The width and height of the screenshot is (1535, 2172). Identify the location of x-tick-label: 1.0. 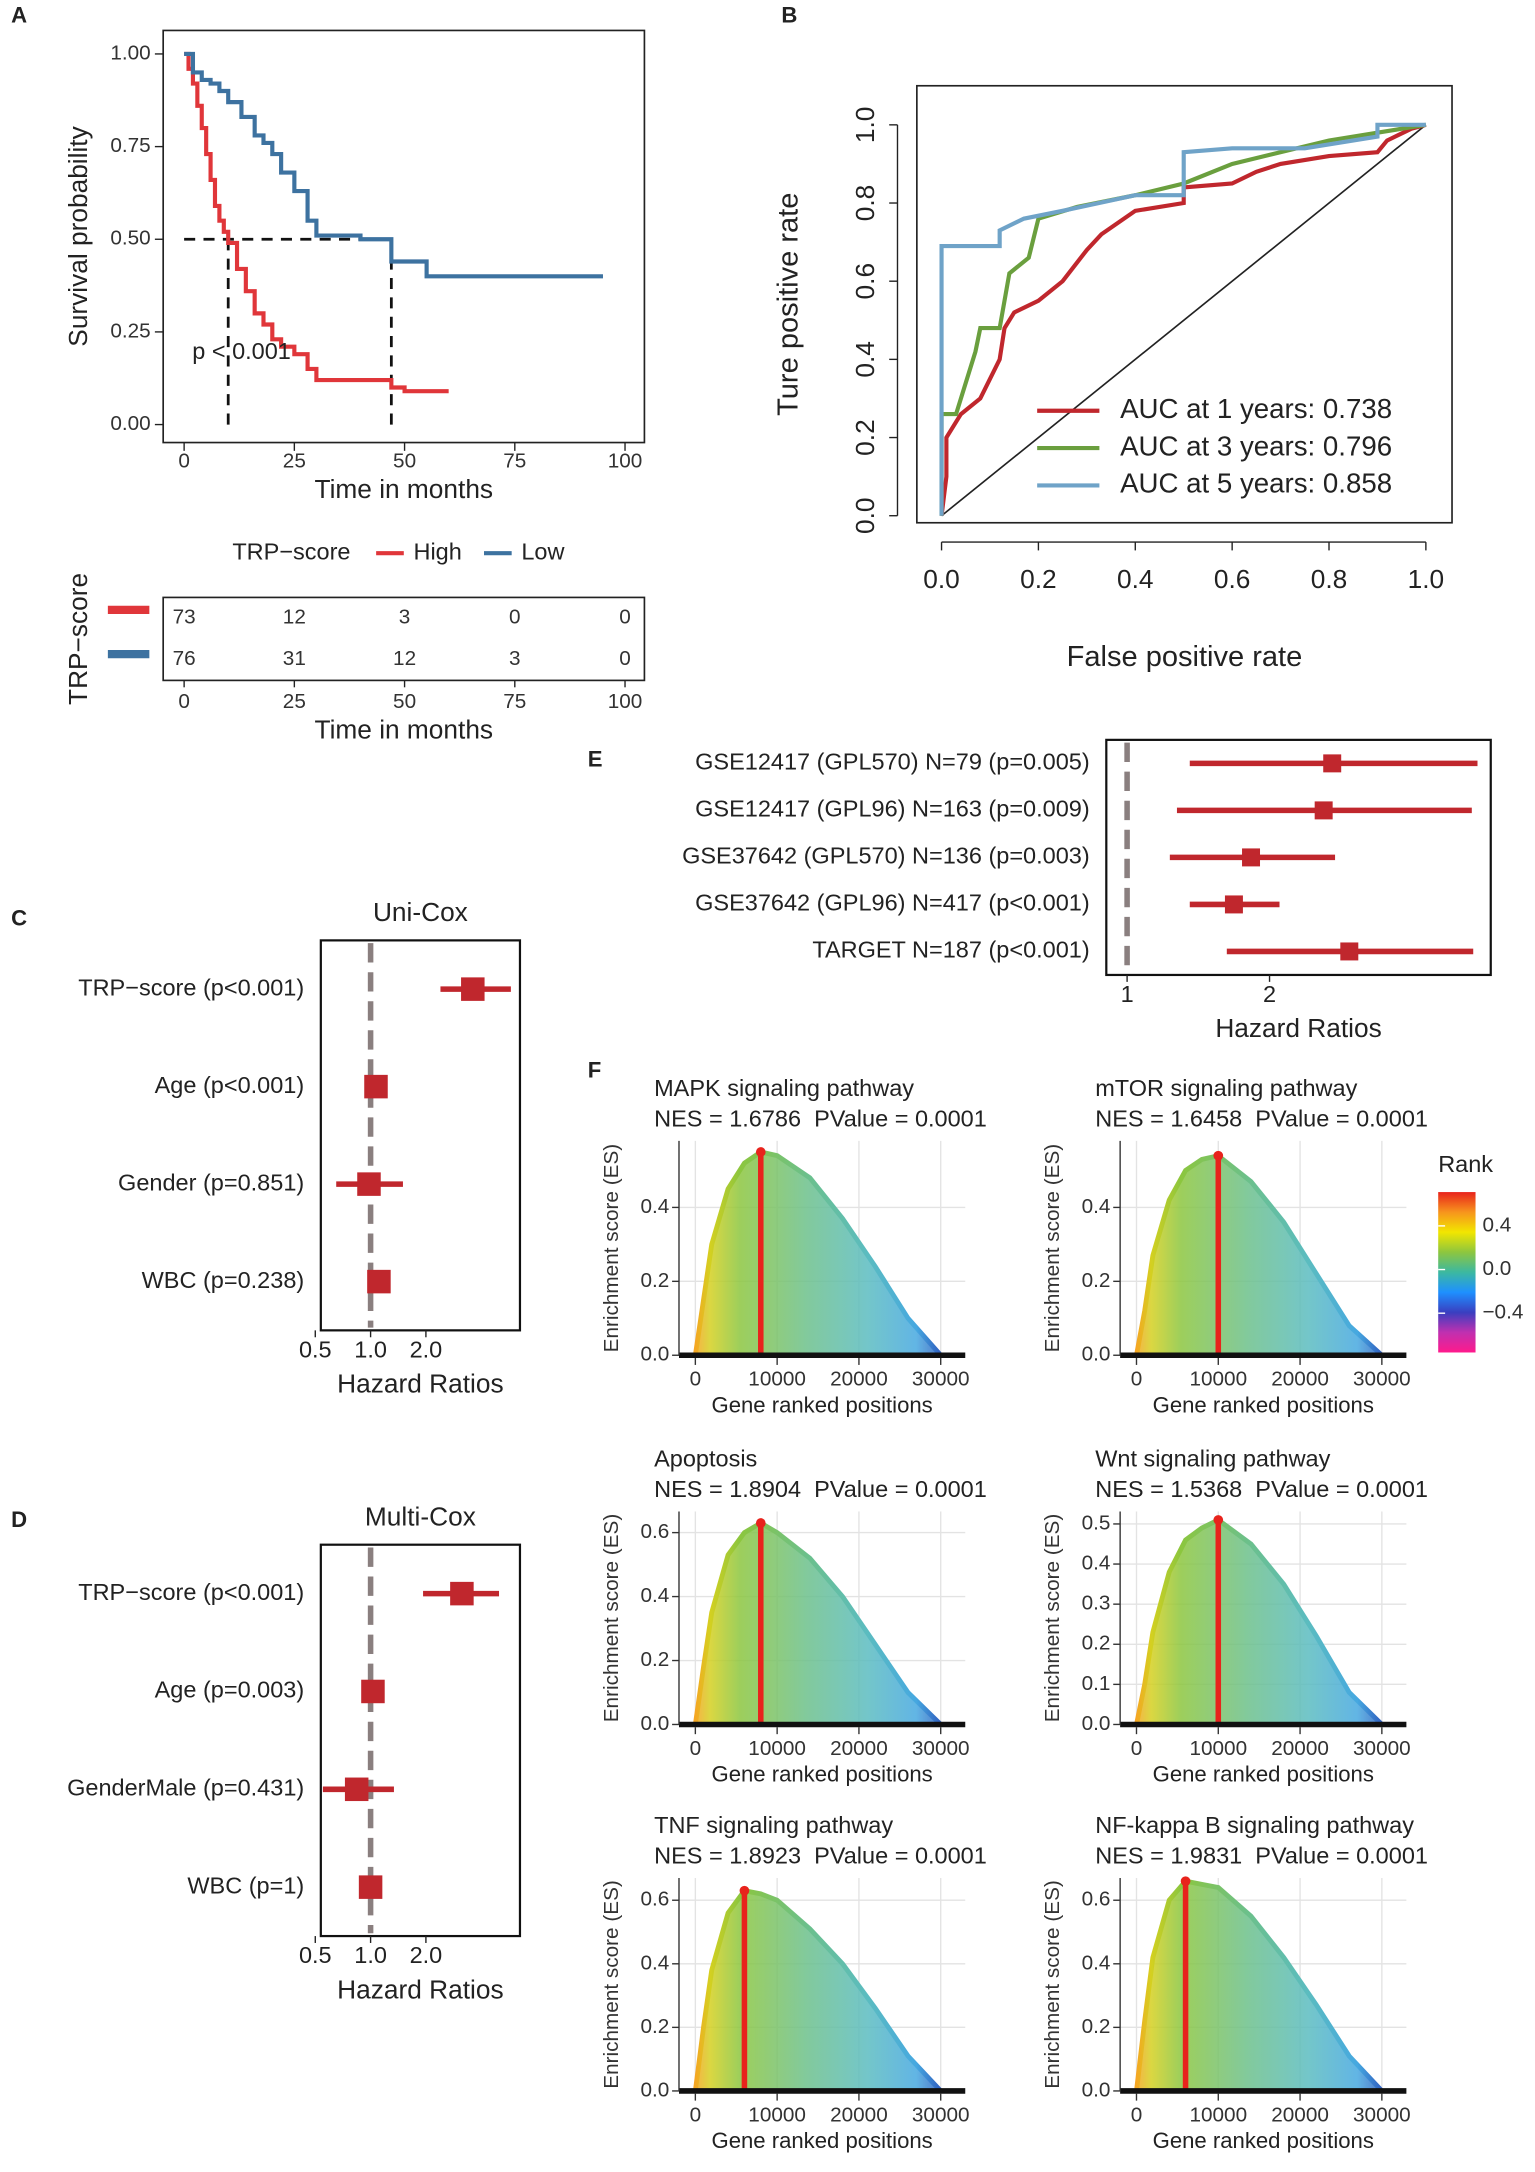
(1426, 579).